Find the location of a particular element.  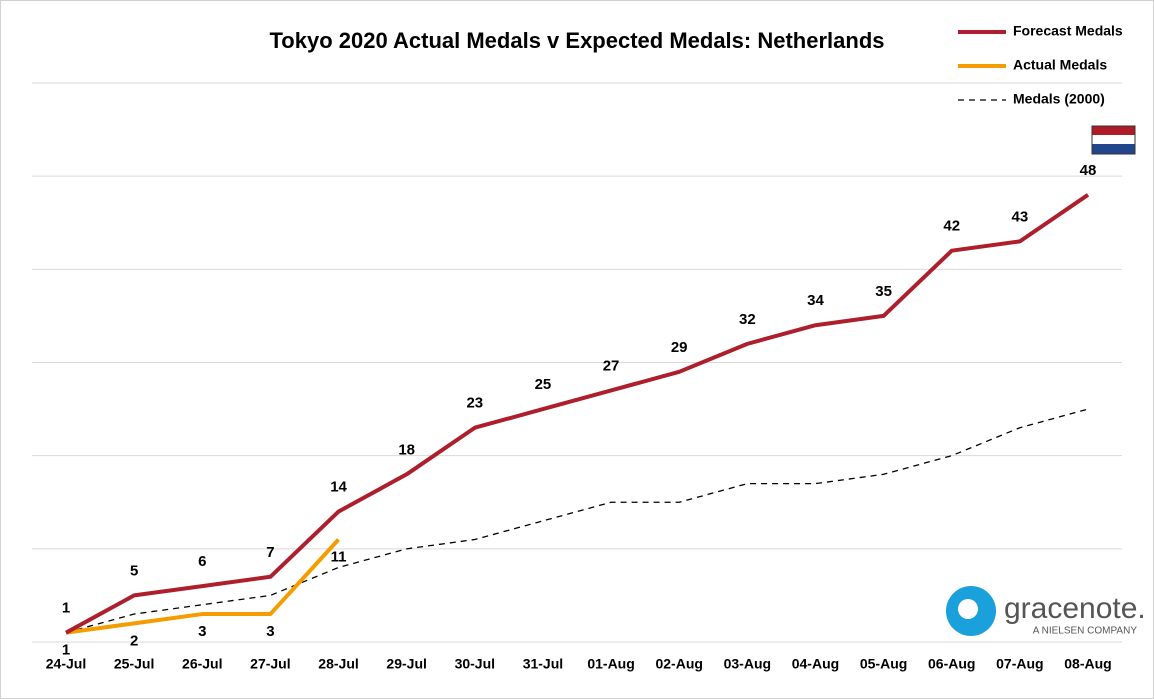

data-label: 29 is located at coordinates (679, 347).